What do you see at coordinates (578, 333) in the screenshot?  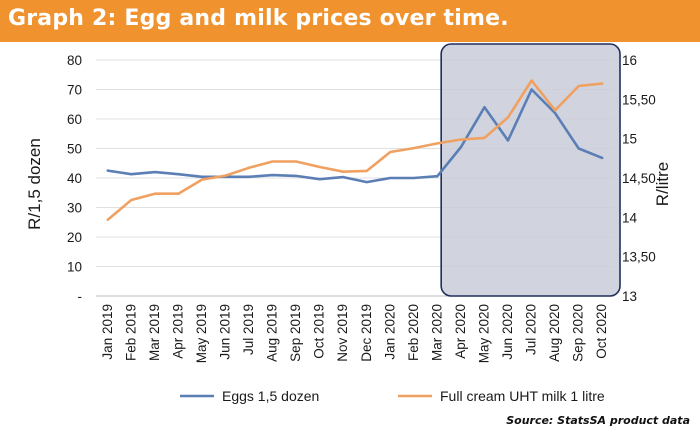 I see `x-tick-label: Sep 2020` at bounding box center [578, 333].